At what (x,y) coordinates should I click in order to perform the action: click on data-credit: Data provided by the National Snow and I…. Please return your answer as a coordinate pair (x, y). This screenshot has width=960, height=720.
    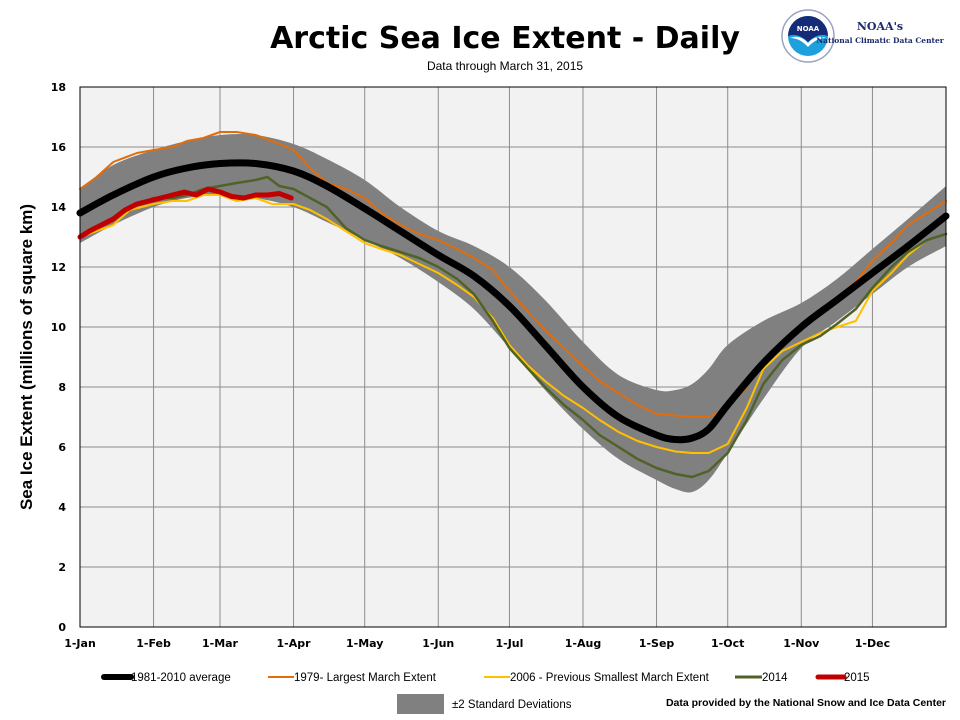
    Looking at the image, I should click on (806, 703).